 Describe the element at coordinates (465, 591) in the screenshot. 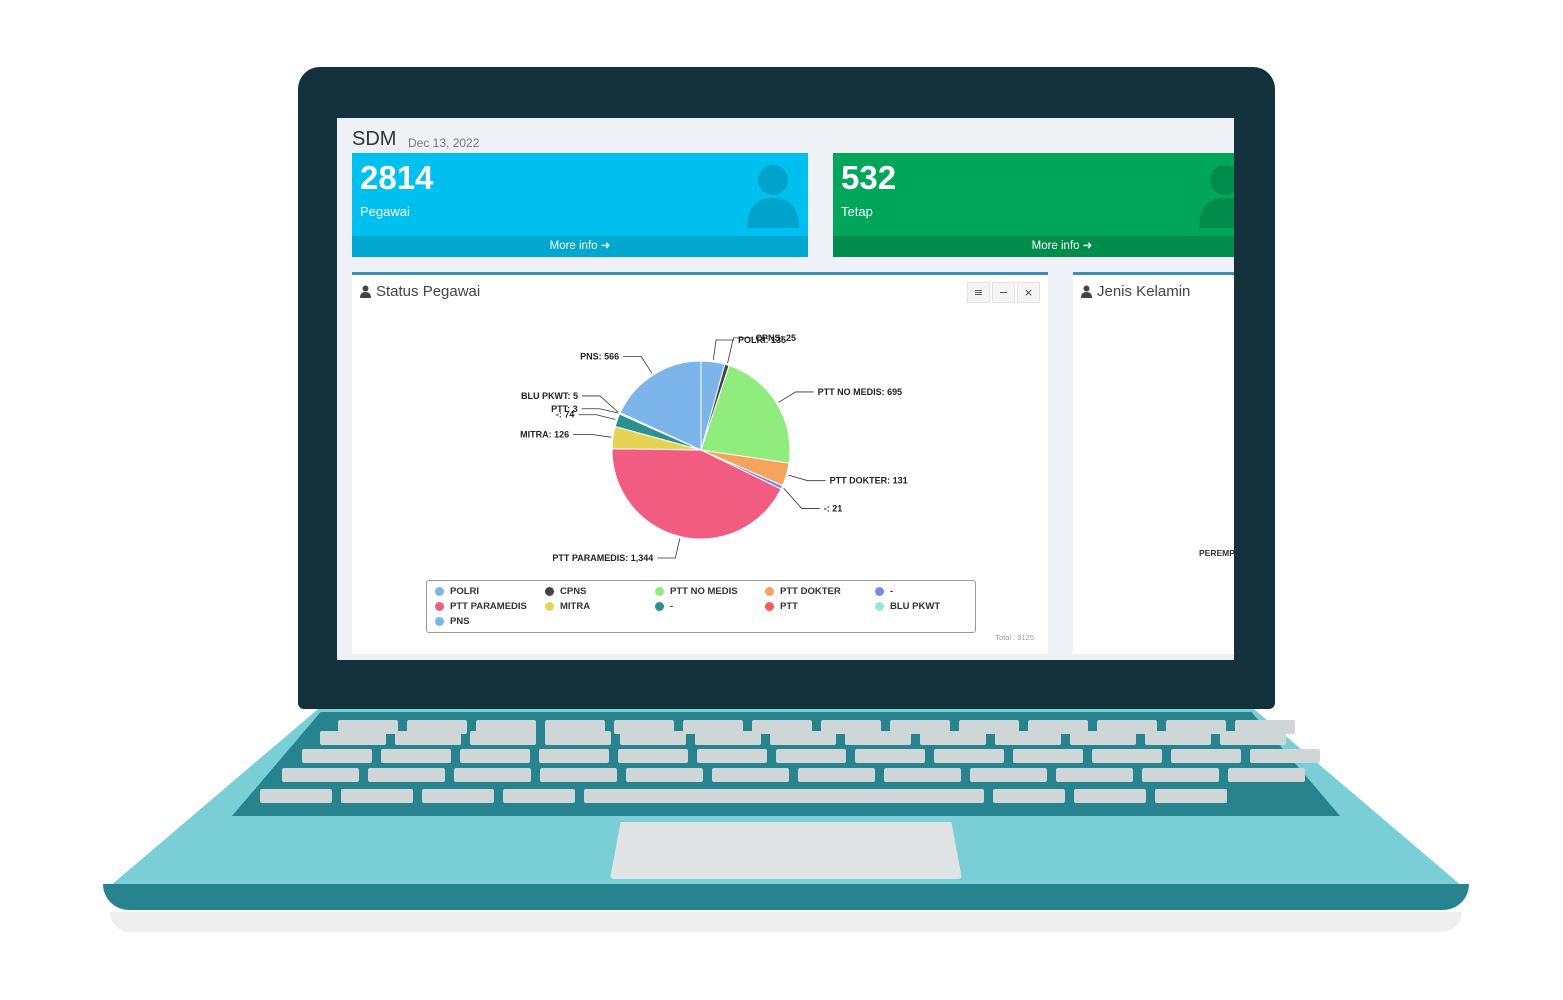

I see `legend-label: POLRI` at that location.